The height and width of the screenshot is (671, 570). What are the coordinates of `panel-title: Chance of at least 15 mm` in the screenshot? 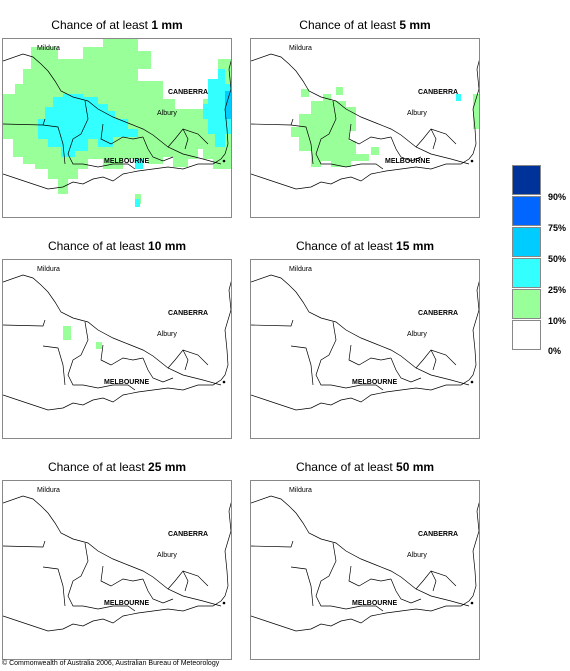 It's located at (365, 246).